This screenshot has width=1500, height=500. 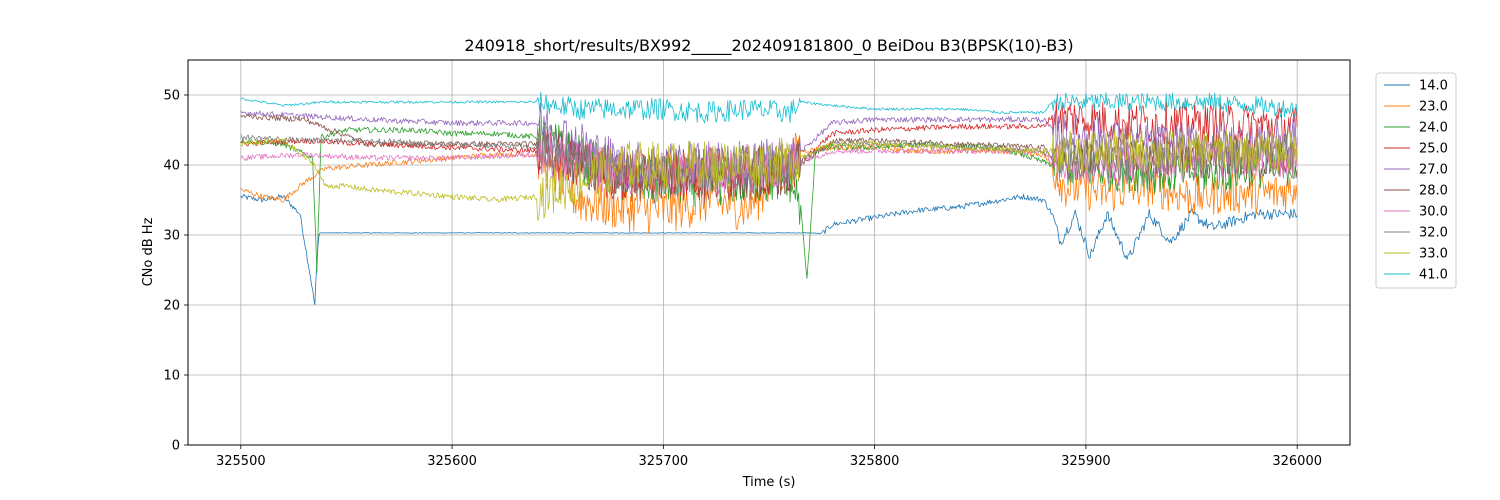 I want to click on x-tick-label: 325600, so click(x=452, y=461).